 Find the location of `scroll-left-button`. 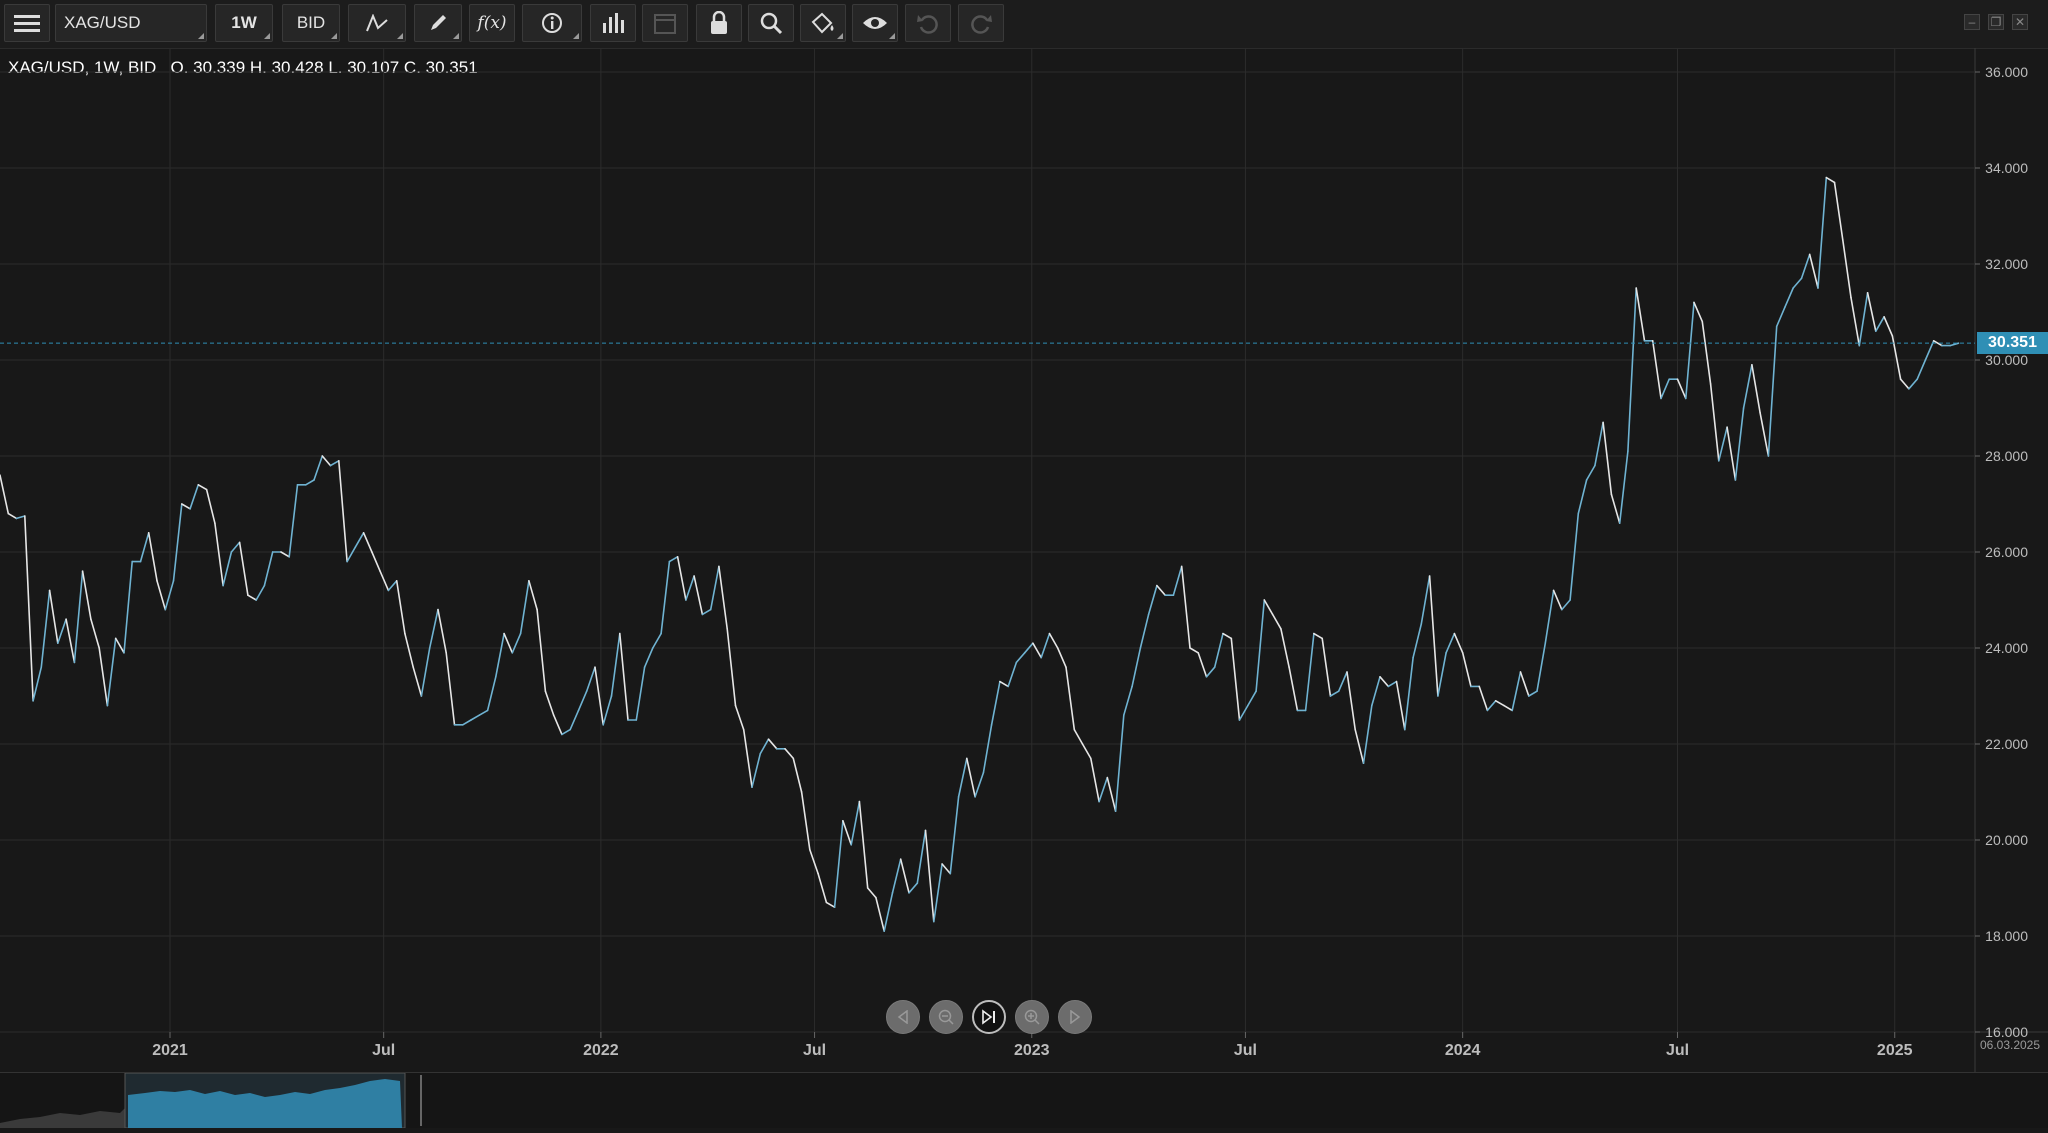

scroll-left-button is located at coordinates (903, 1017).